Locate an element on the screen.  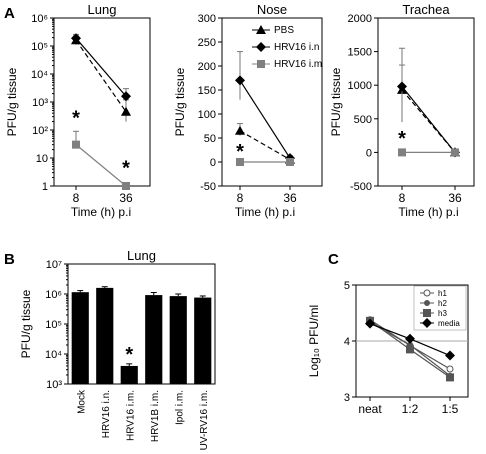
x-tick-label: 1:5 is located at coordinates (450, 409).